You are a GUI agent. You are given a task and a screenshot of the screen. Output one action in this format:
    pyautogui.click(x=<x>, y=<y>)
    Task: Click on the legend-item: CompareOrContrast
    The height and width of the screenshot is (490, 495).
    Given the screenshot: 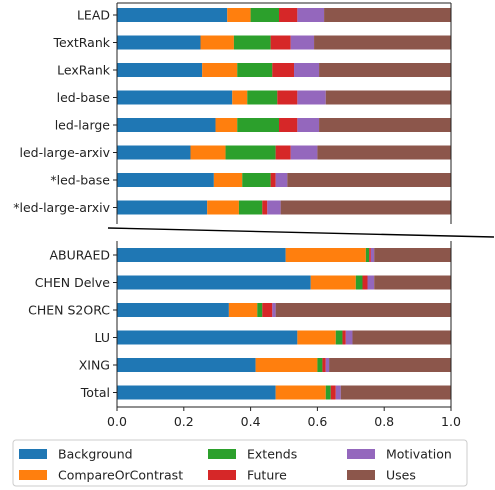 What is the action you would take?
    pyautogui.click(x=101, y=475)
    